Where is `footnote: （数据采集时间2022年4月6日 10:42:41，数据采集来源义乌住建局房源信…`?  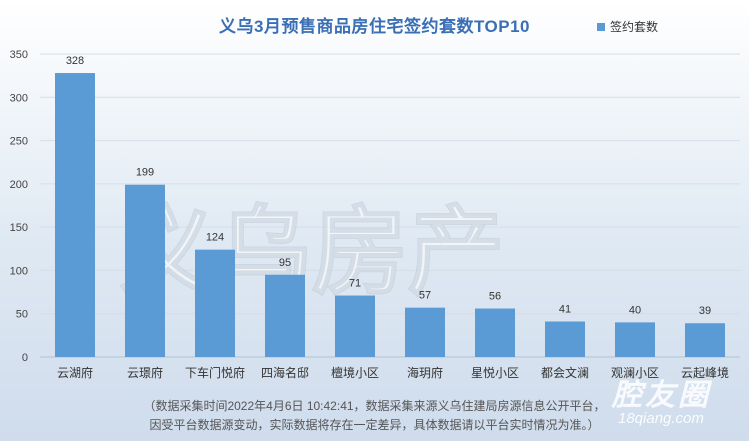 footnote: （数据采集时间2022年4月6日 10:42:41，数据采集来源义乌住建局房源信… is located at coordinates (374, 416).